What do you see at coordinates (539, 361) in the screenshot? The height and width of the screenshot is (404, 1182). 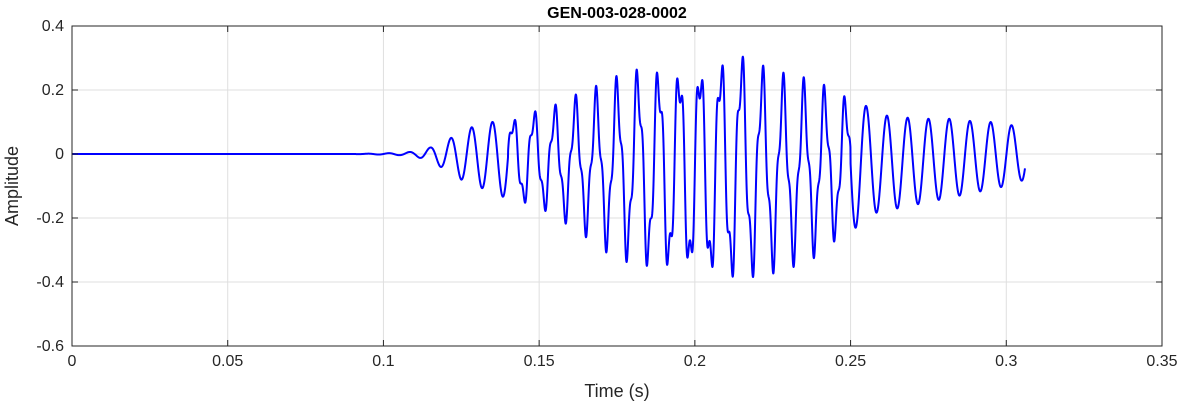 I see `x-tick-label: 0.15` at bounding box center [539, 361].